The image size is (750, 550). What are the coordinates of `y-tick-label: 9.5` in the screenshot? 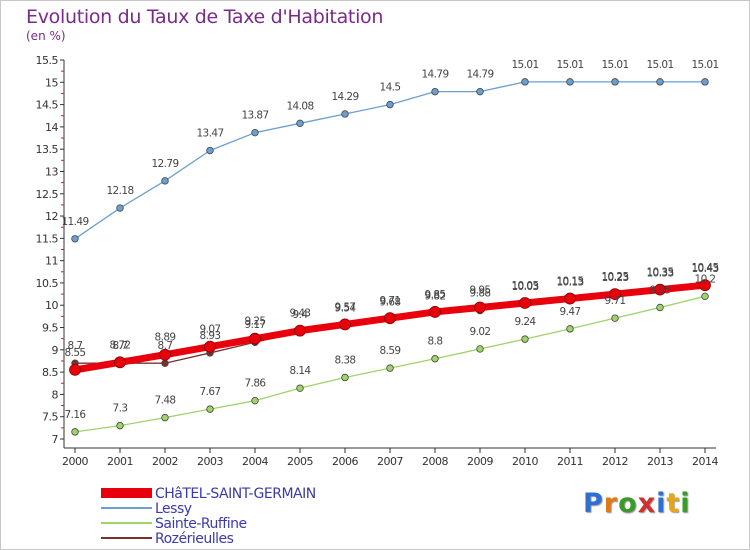 It's located at (50, 328).